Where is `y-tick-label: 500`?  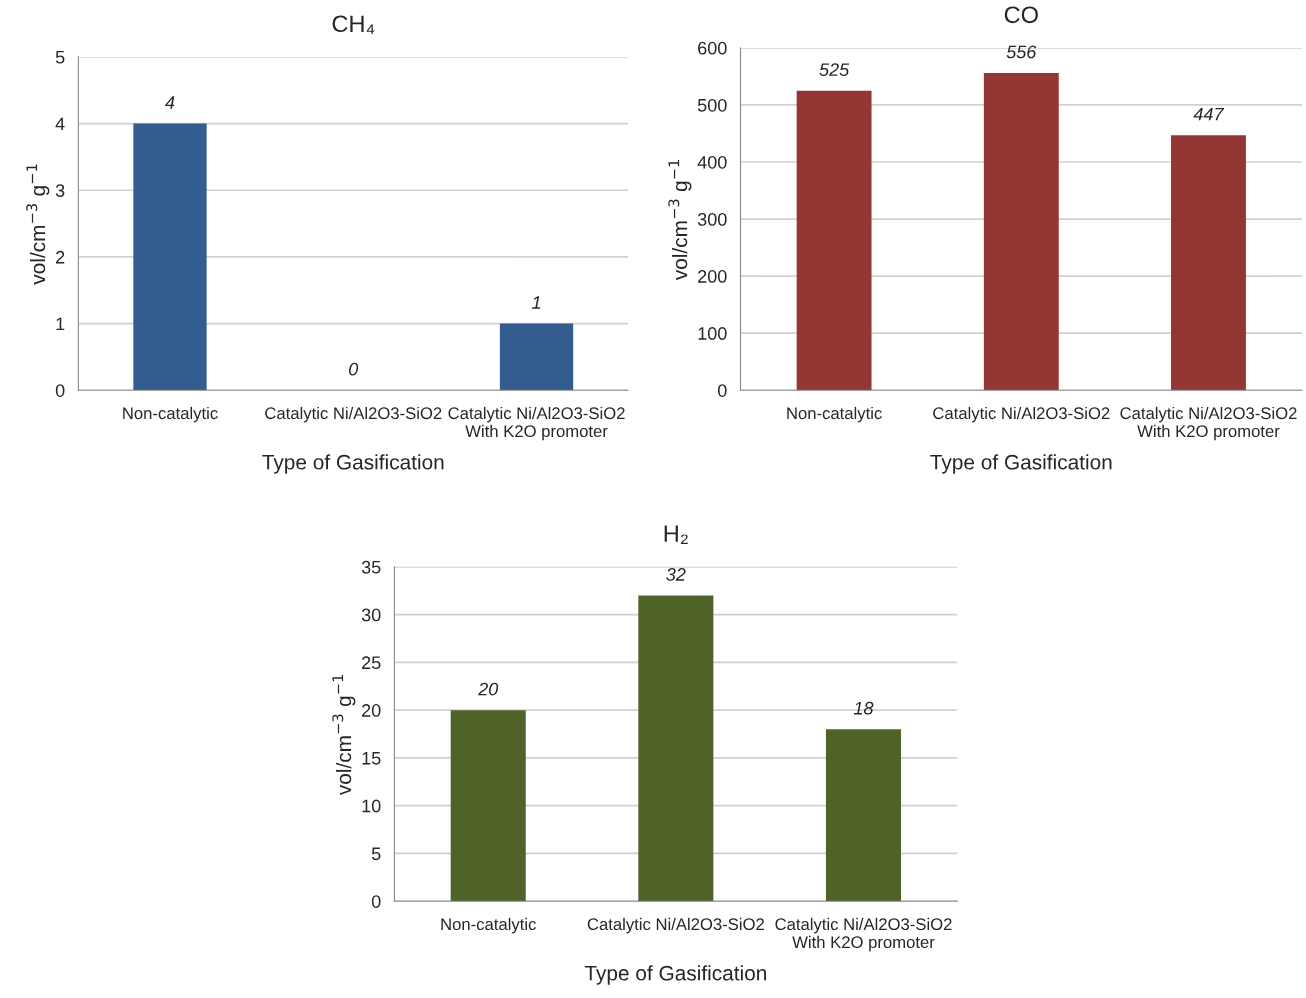 y-tick-label: 500 is located at coordinates (712, 105).